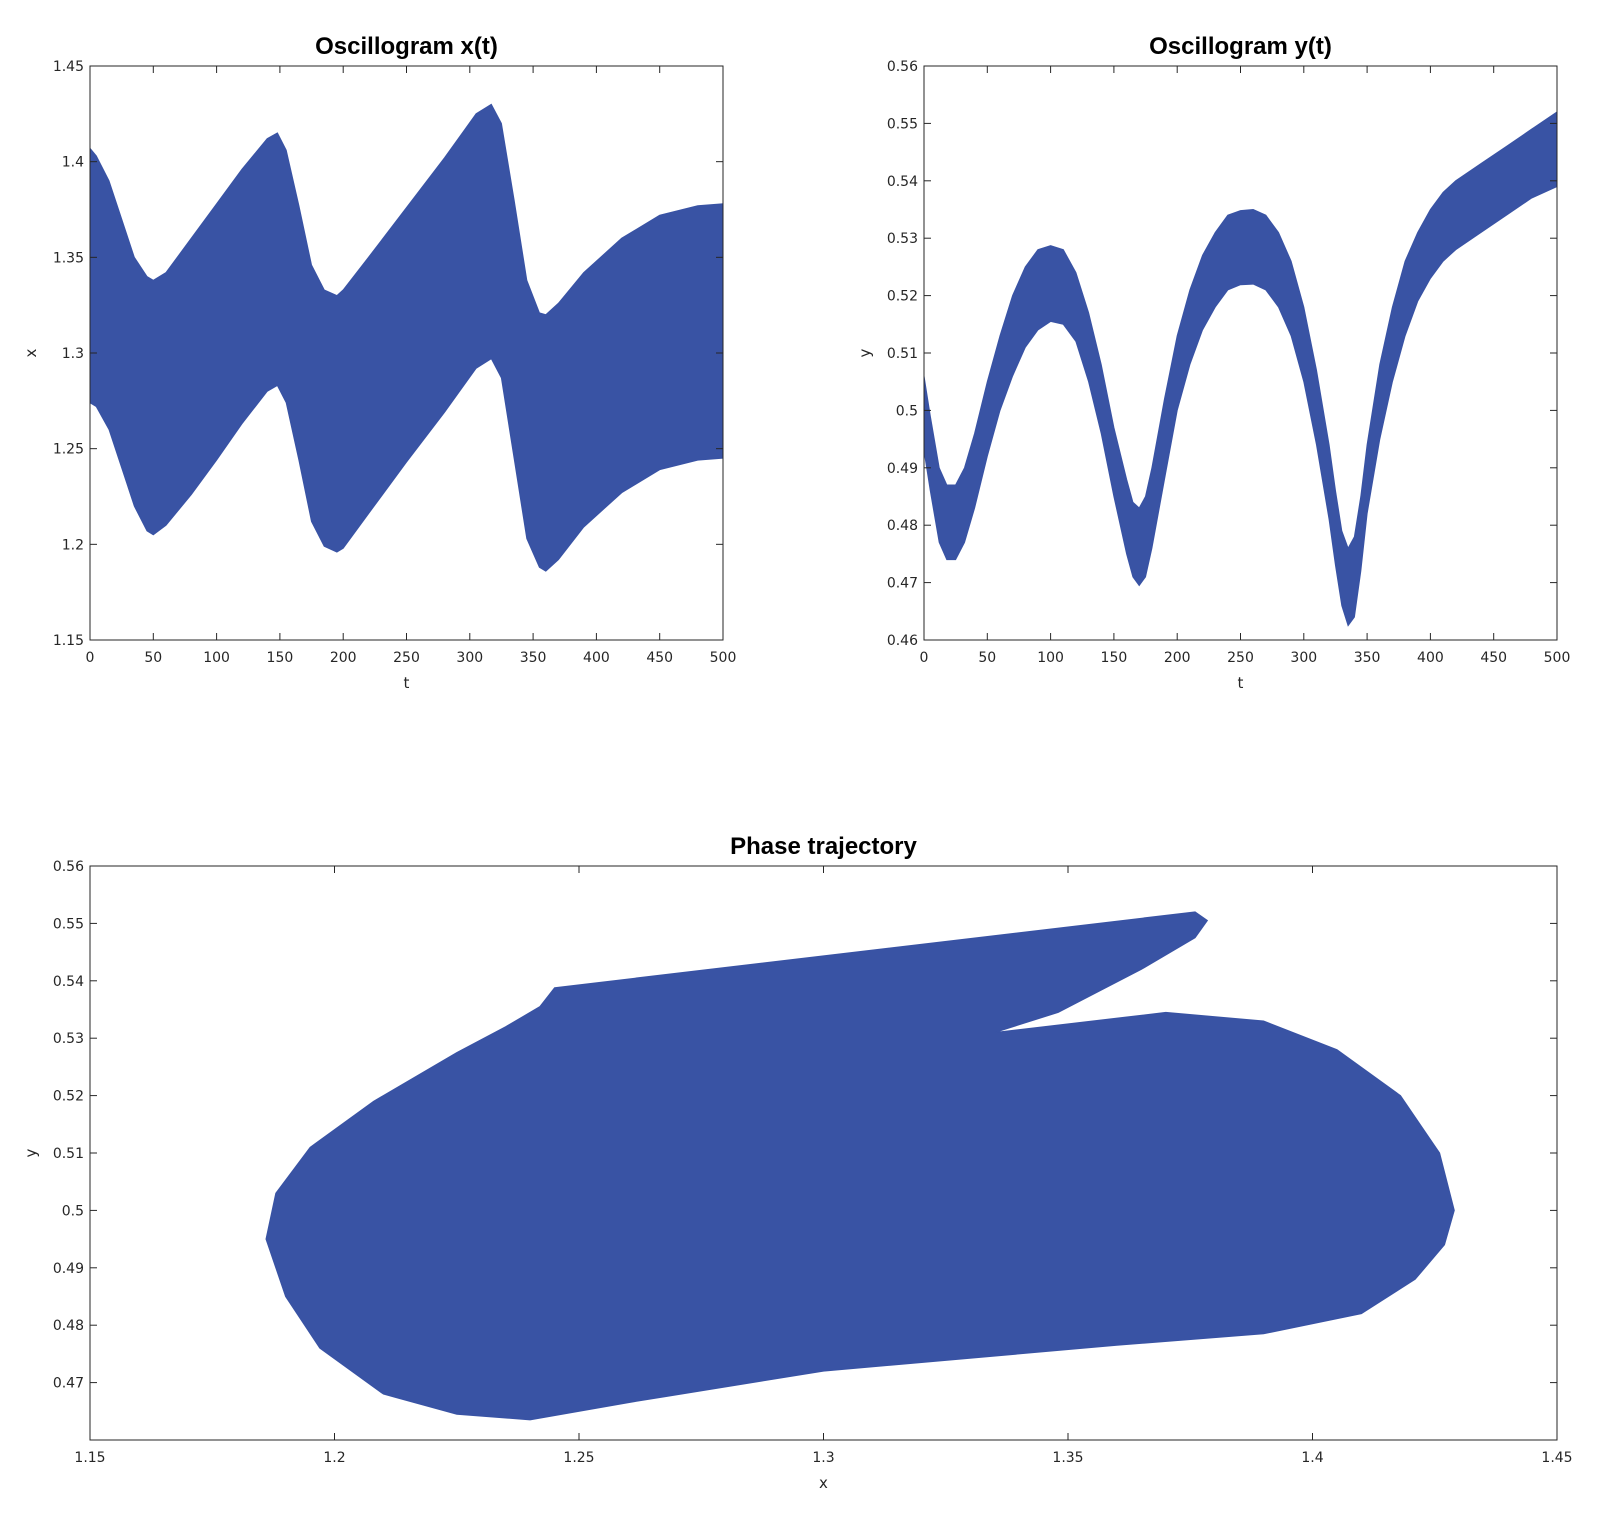 This screenshot has width=1604, height=1528. I want to click on x-tick-label: 1.25, so click(578, 1458).